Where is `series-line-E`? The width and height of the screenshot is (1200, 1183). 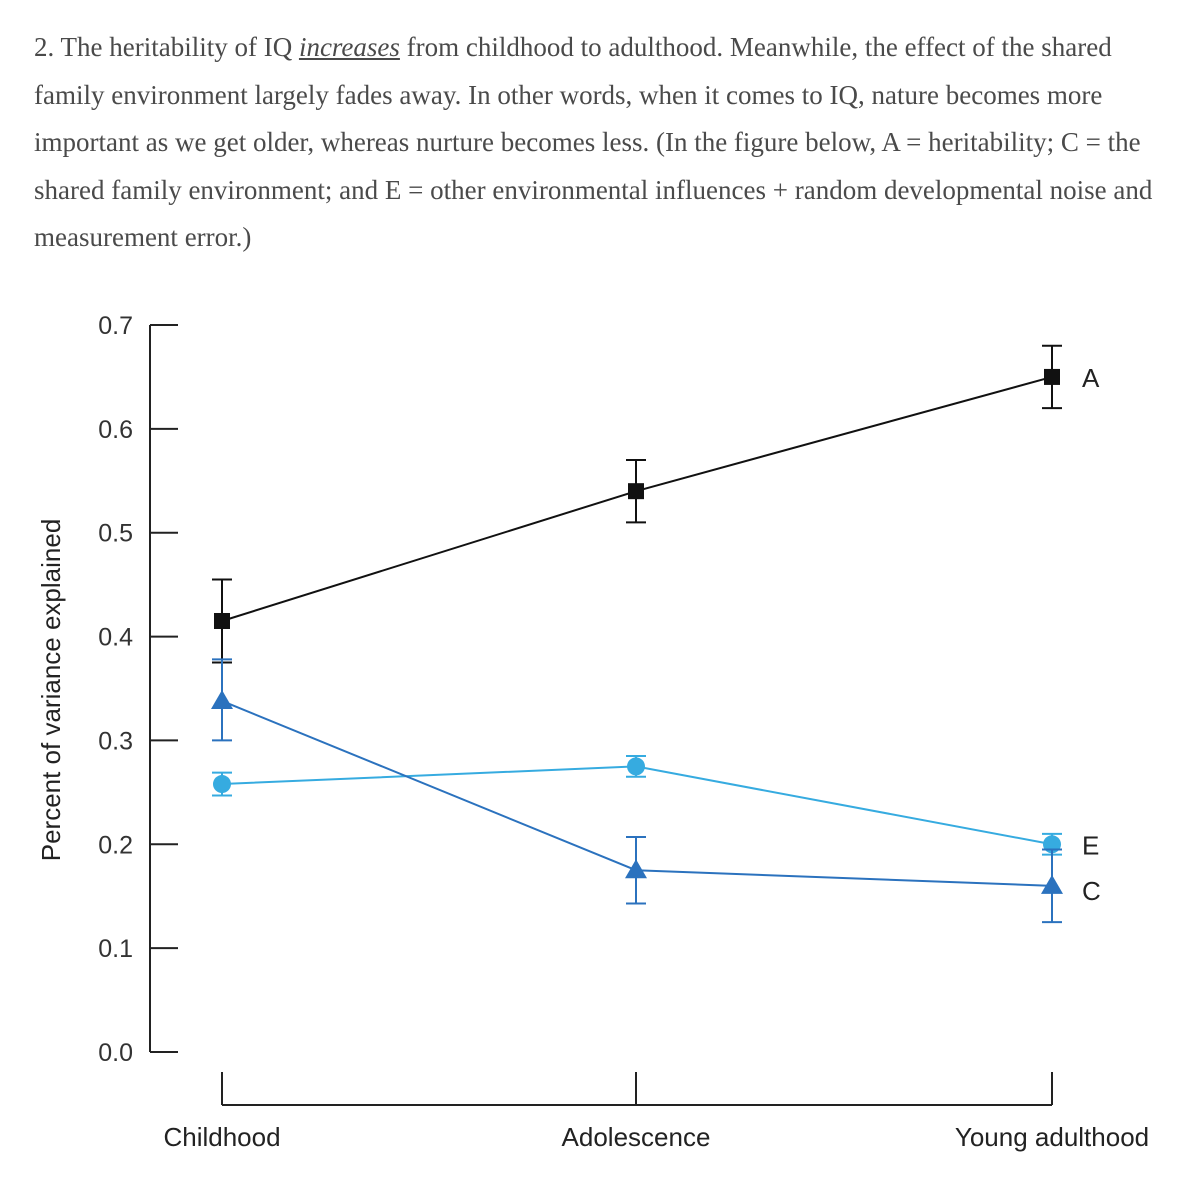 series-line-E is located at coordinates (637, 805).